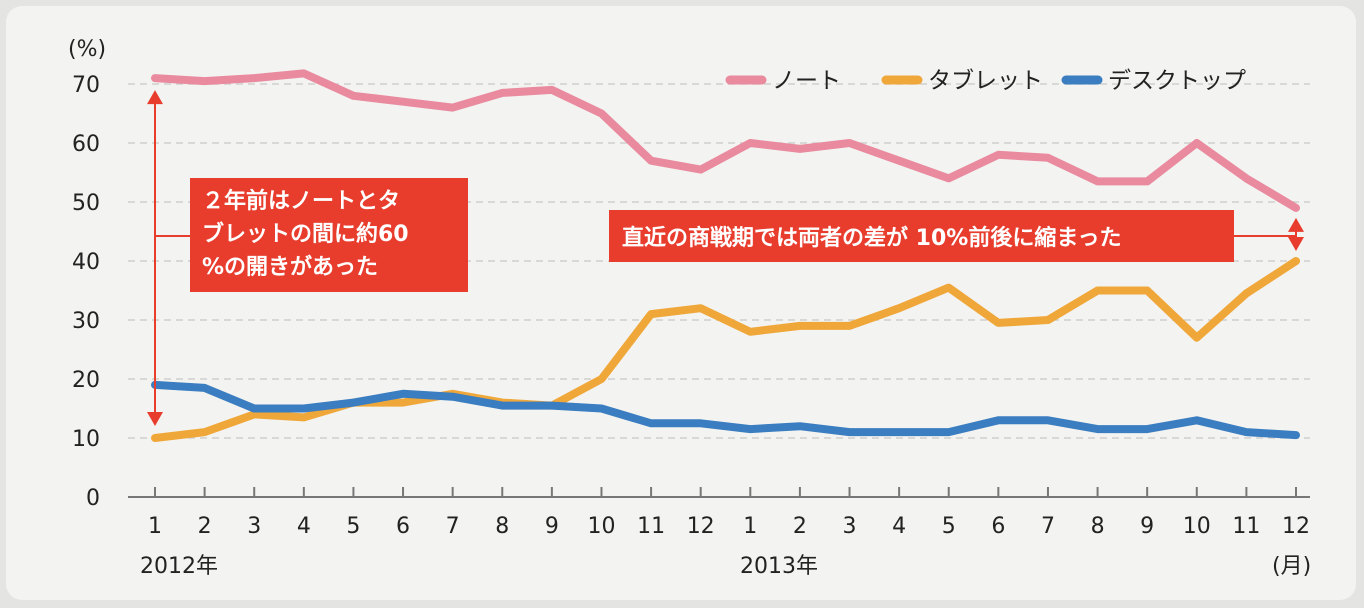 The image size is (1364, 608). Describe the element at coordinates (86, 144) in the screenshot. I see `y-tick-label: 60` at that location.